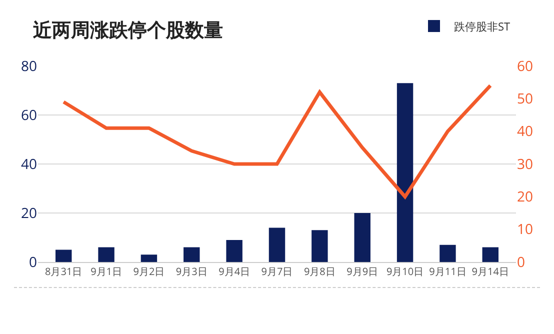  I want to click on x-tick-label: 9月11日, so click(447, 271).